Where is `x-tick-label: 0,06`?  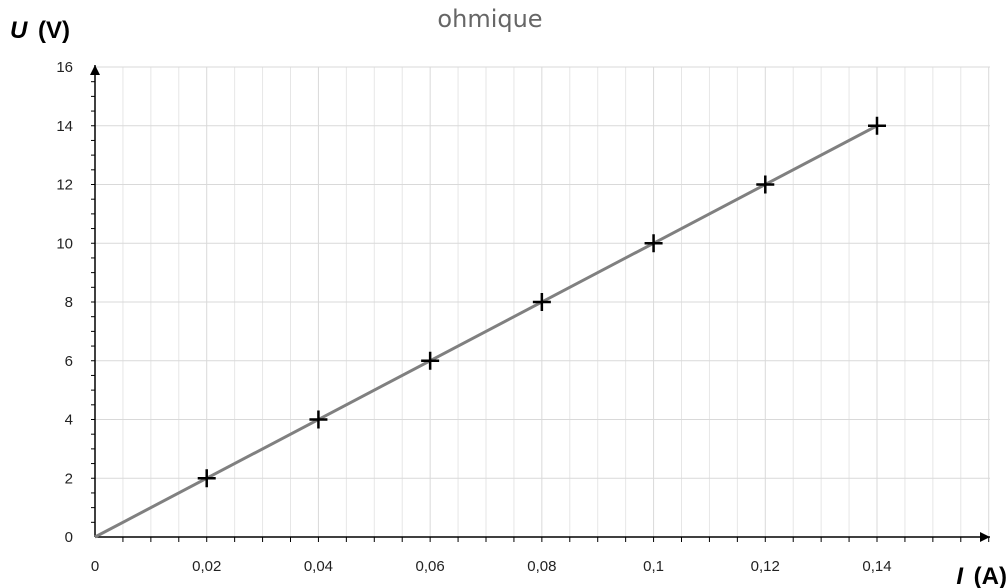
x-tick-label: 0,06 is located at coordinates (430, 566).